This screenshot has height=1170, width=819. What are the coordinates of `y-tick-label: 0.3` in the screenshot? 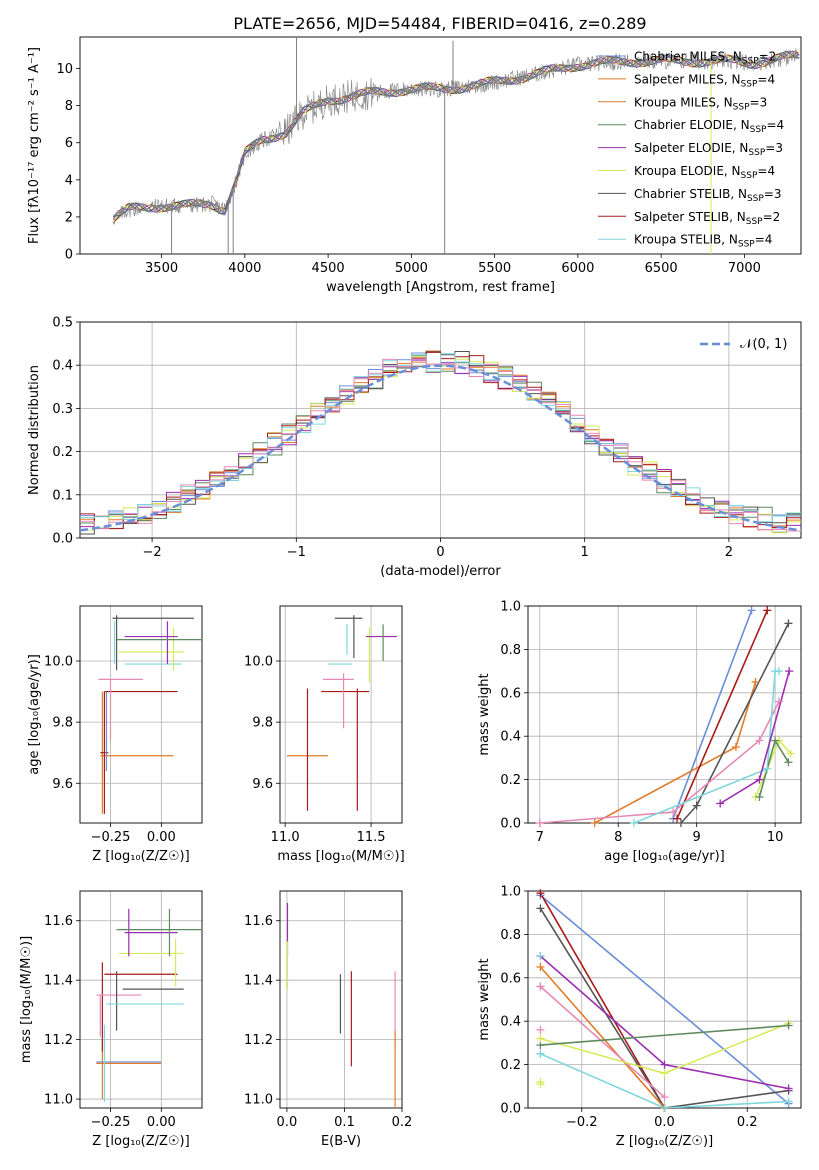 It's located at (62, 409).